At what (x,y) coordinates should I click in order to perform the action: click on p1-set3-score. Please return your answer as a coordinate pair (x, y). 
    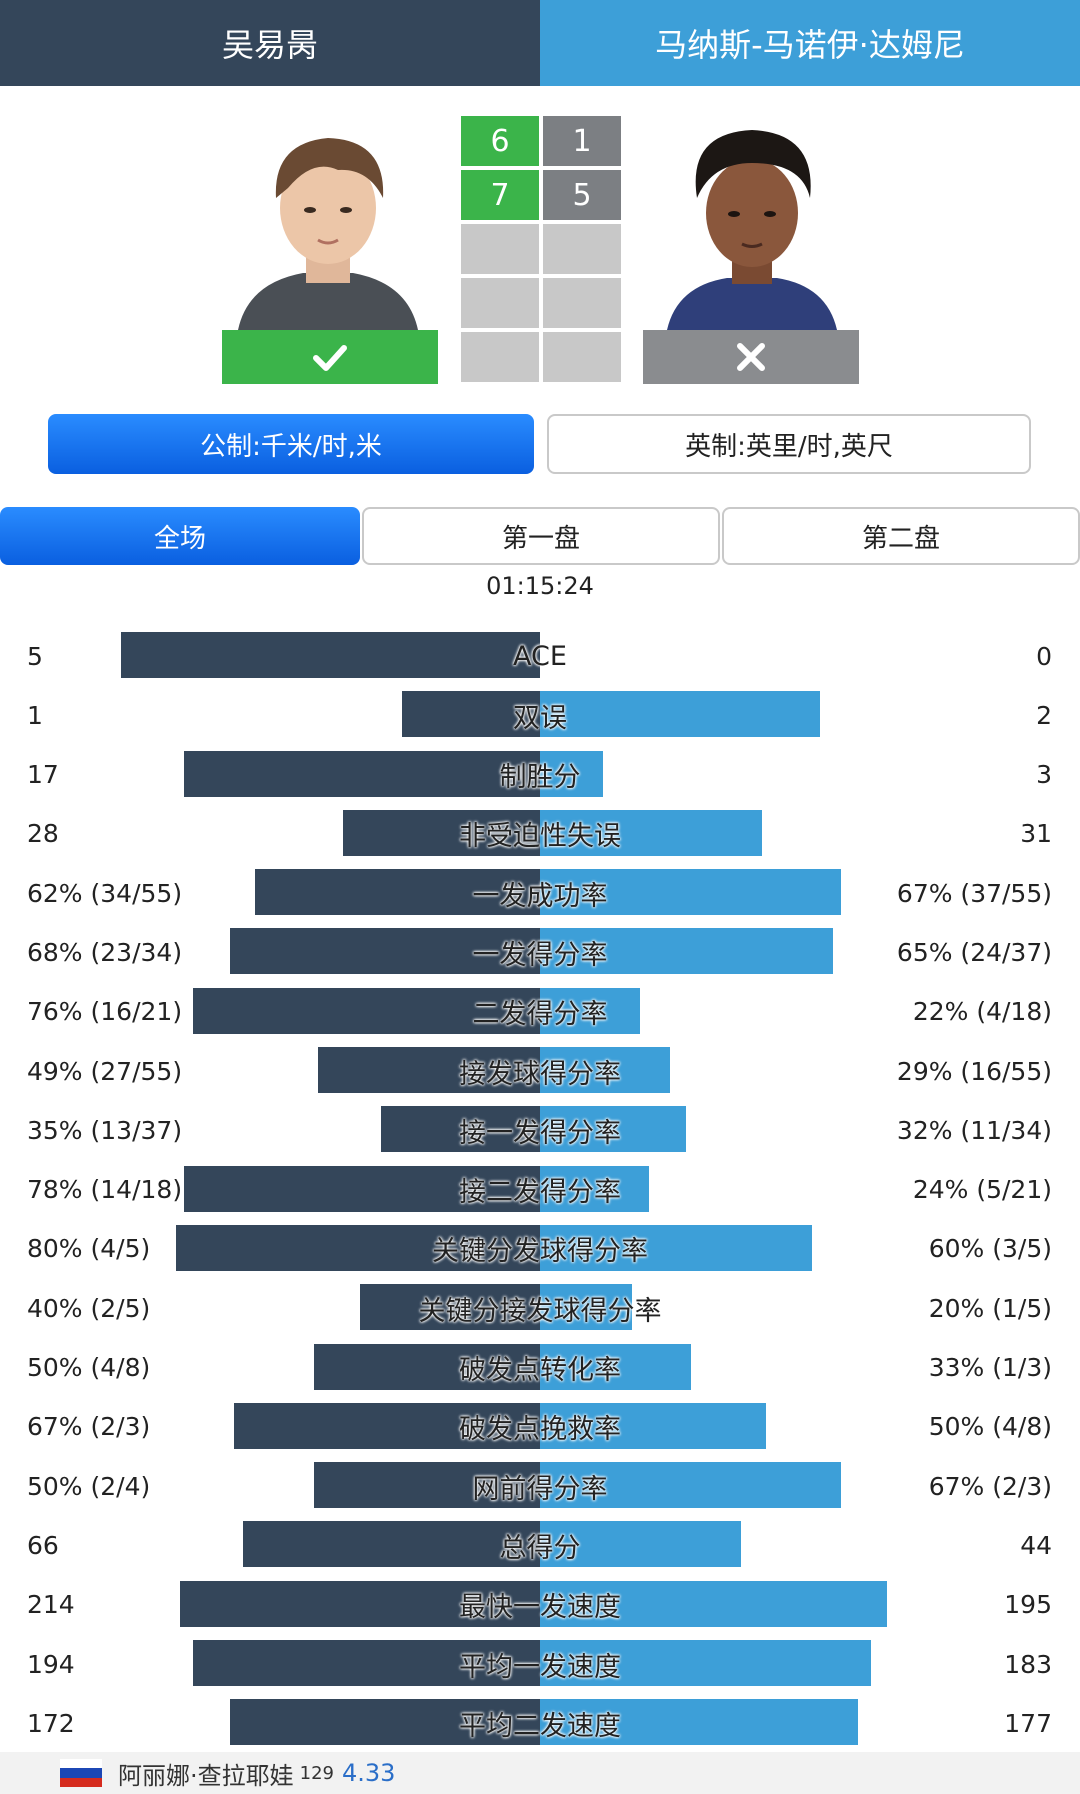
    Looking at the image, I should click on (500, 249).